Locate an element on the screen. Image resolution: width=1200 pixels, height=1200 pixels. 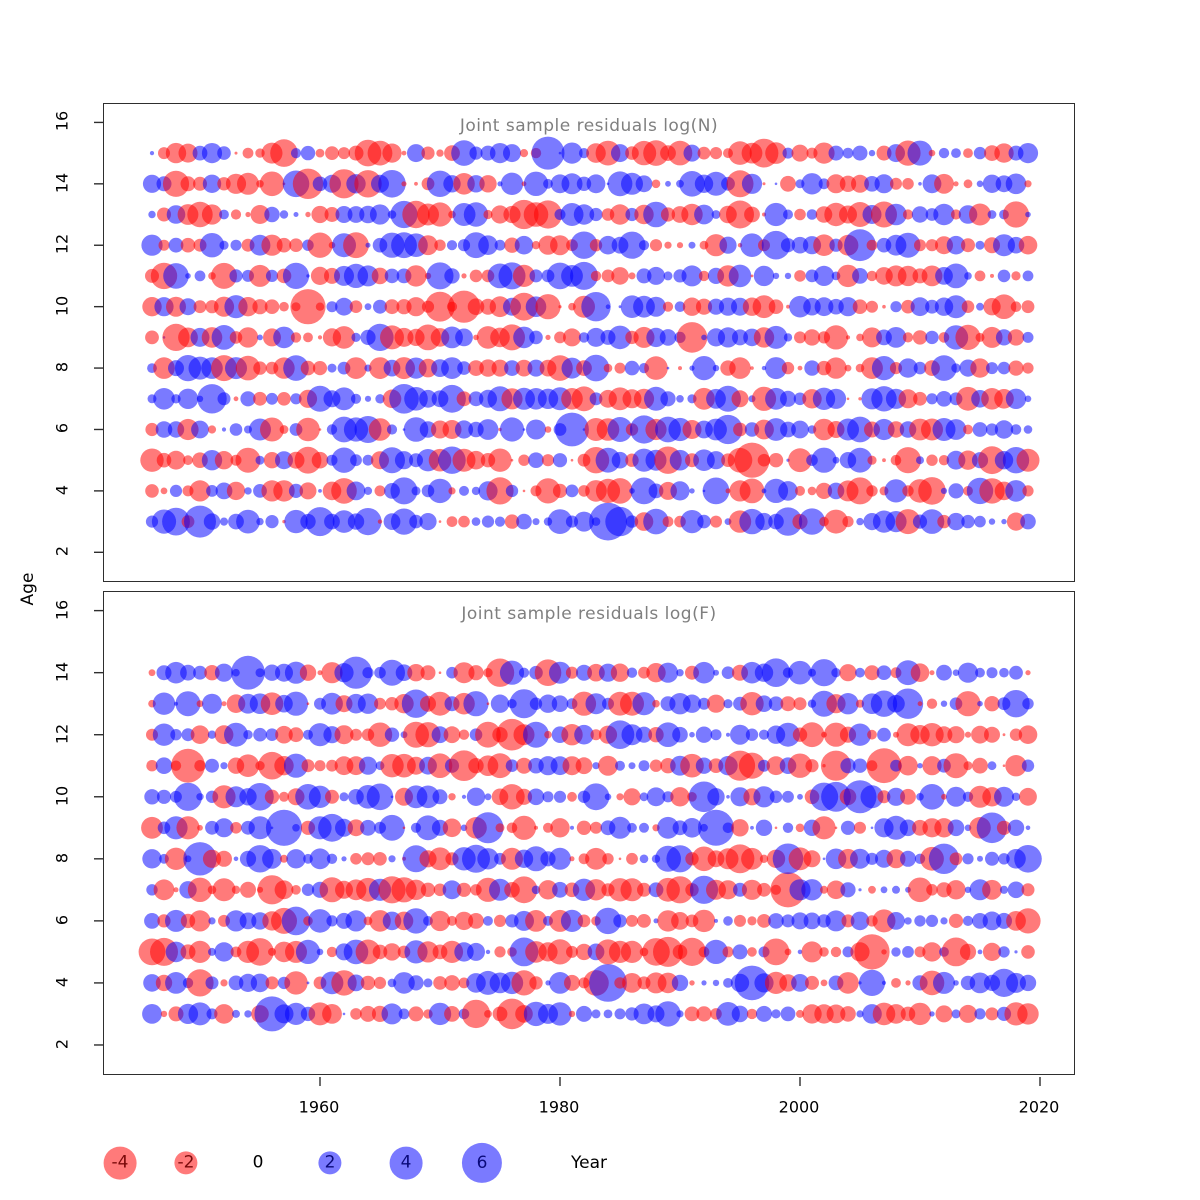
y-axis-title: Age is located at coordinates (28, 589).